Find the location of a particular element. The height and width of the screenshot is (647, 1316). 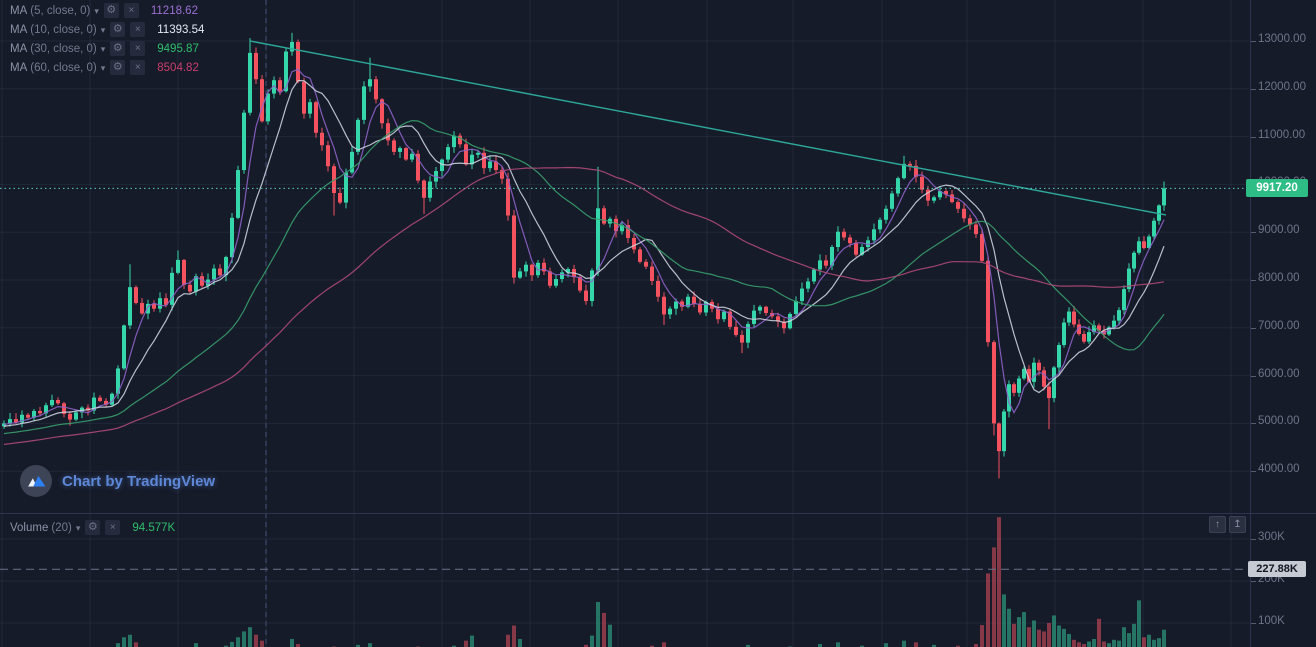

price-axis-label: 11000.00 is located at coordinates (1282, 135).